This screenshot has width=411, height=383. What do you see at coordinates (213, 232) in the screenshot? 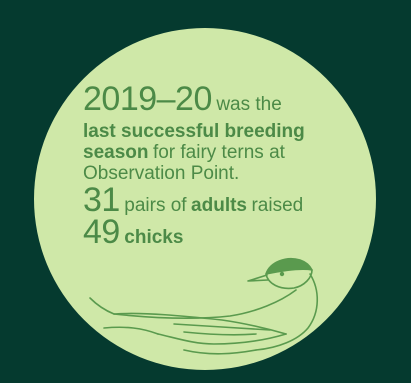
I see `stat-line-chicks: 49 chicks` at bounding box center [213, 232].